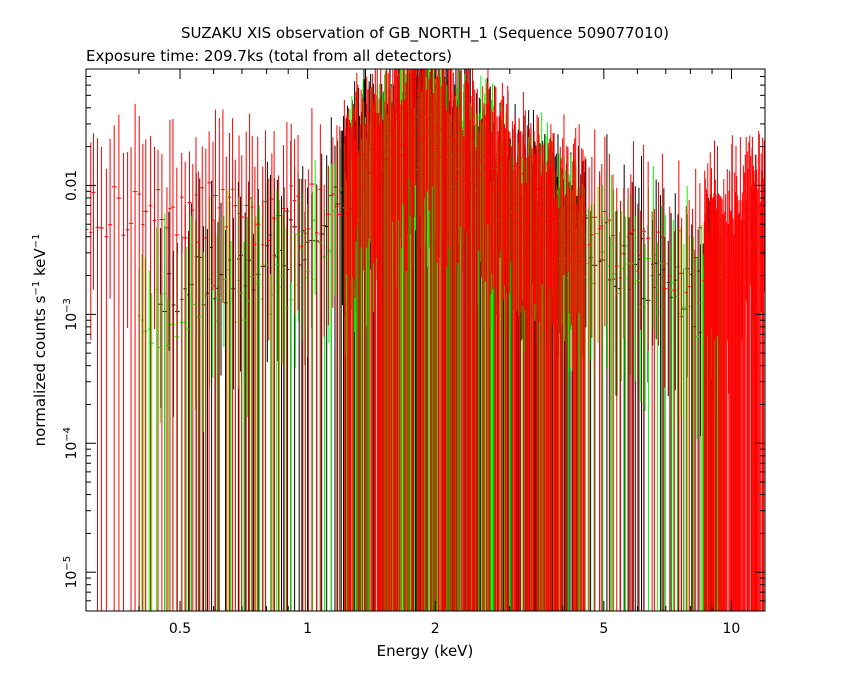  I want to click on y-tick-label: 0.01, so click(72, 185).